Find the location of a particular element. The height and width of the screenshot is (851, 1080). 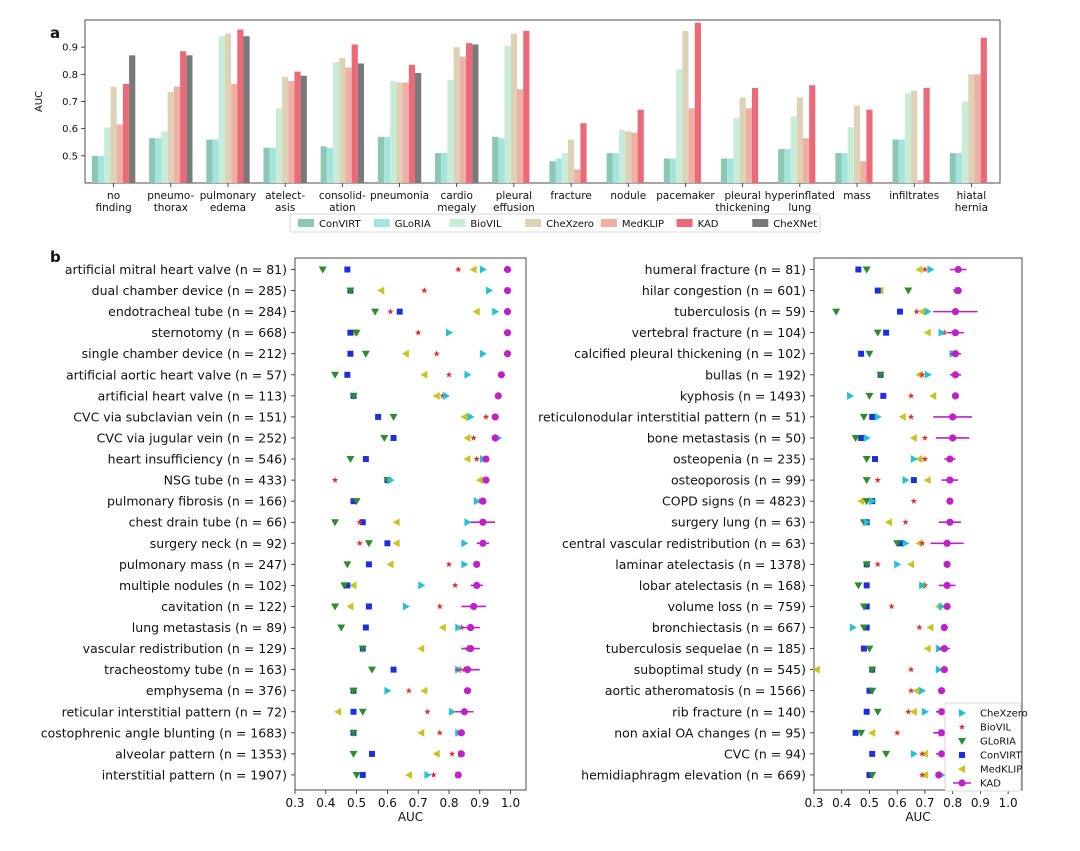

x-tick-label: fracture is located at coordinates (571, 196).